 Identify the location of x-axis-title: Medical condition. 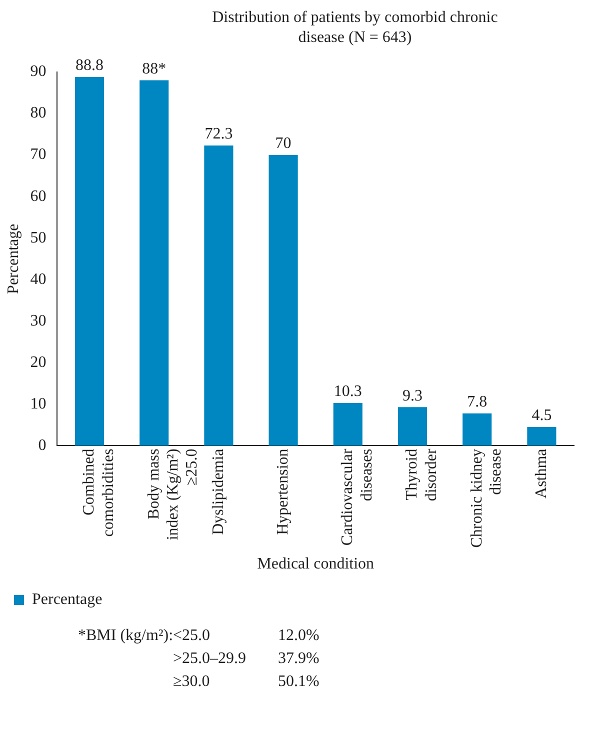
(315, 564).